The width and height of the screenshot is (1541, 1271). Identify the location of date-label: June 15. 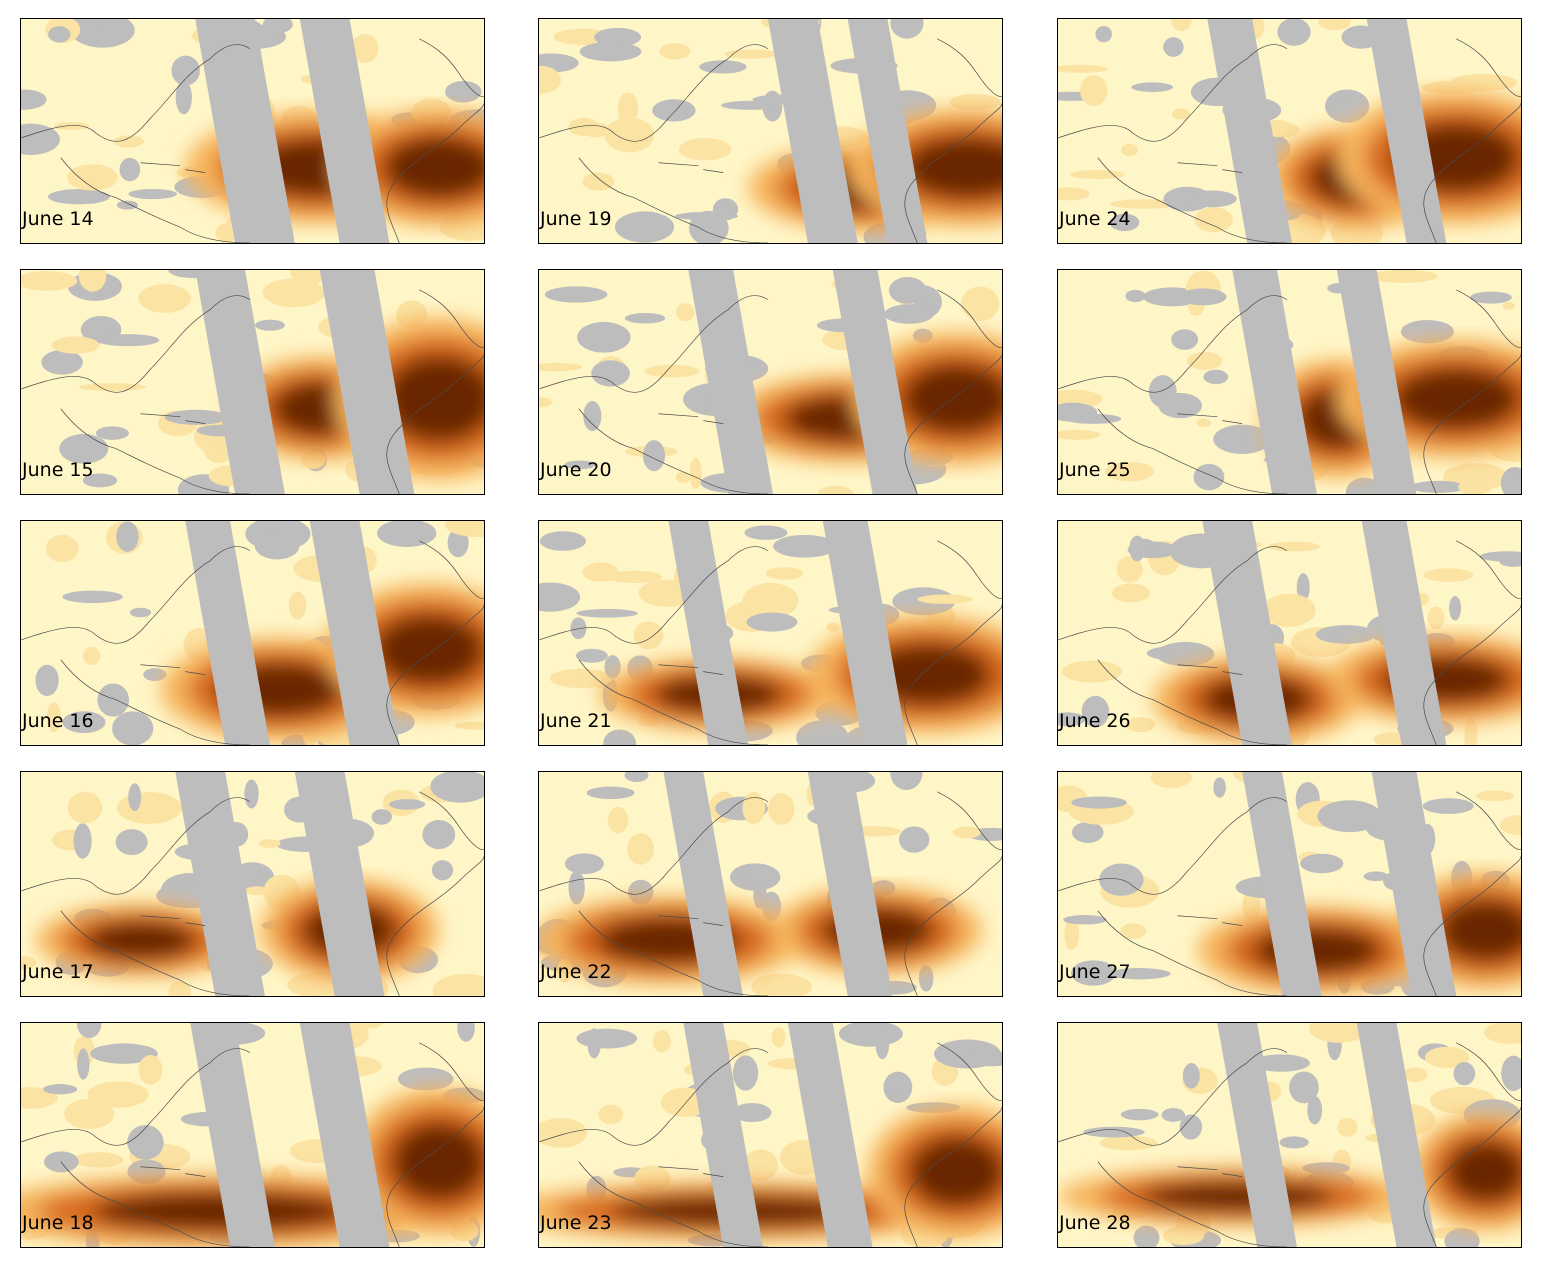
(58, 470).